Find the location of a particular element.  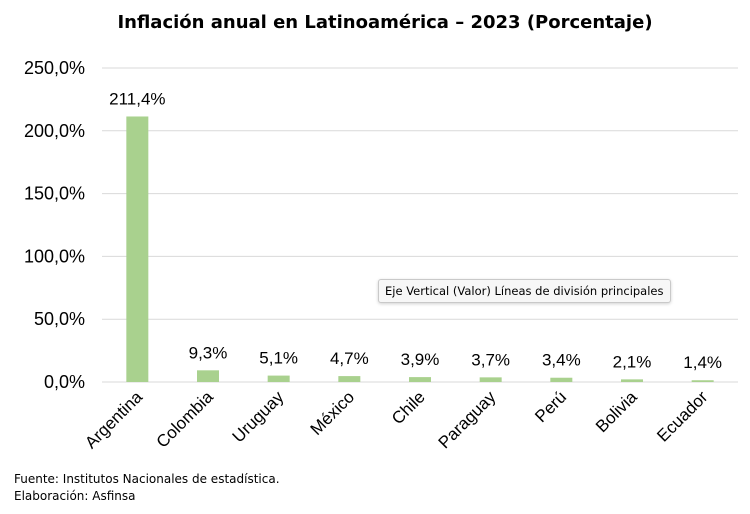

bar-méxico is located at coordinates (349, 379).